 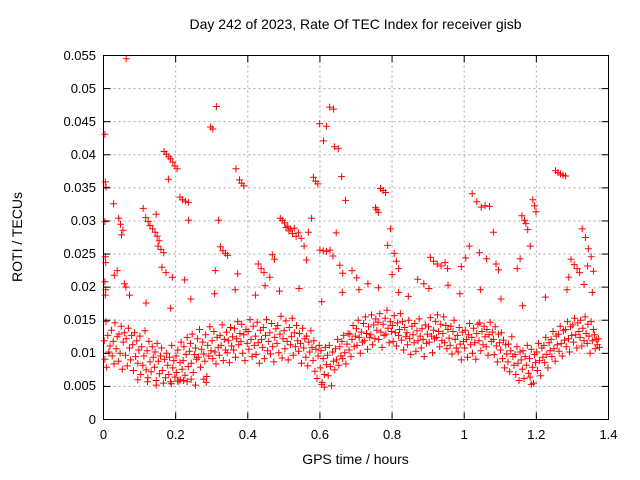 What do you see at coordinates (175, 434) in the screenshot?
I see `x-tick-label: 0.2` at bounding box center [175, 434].